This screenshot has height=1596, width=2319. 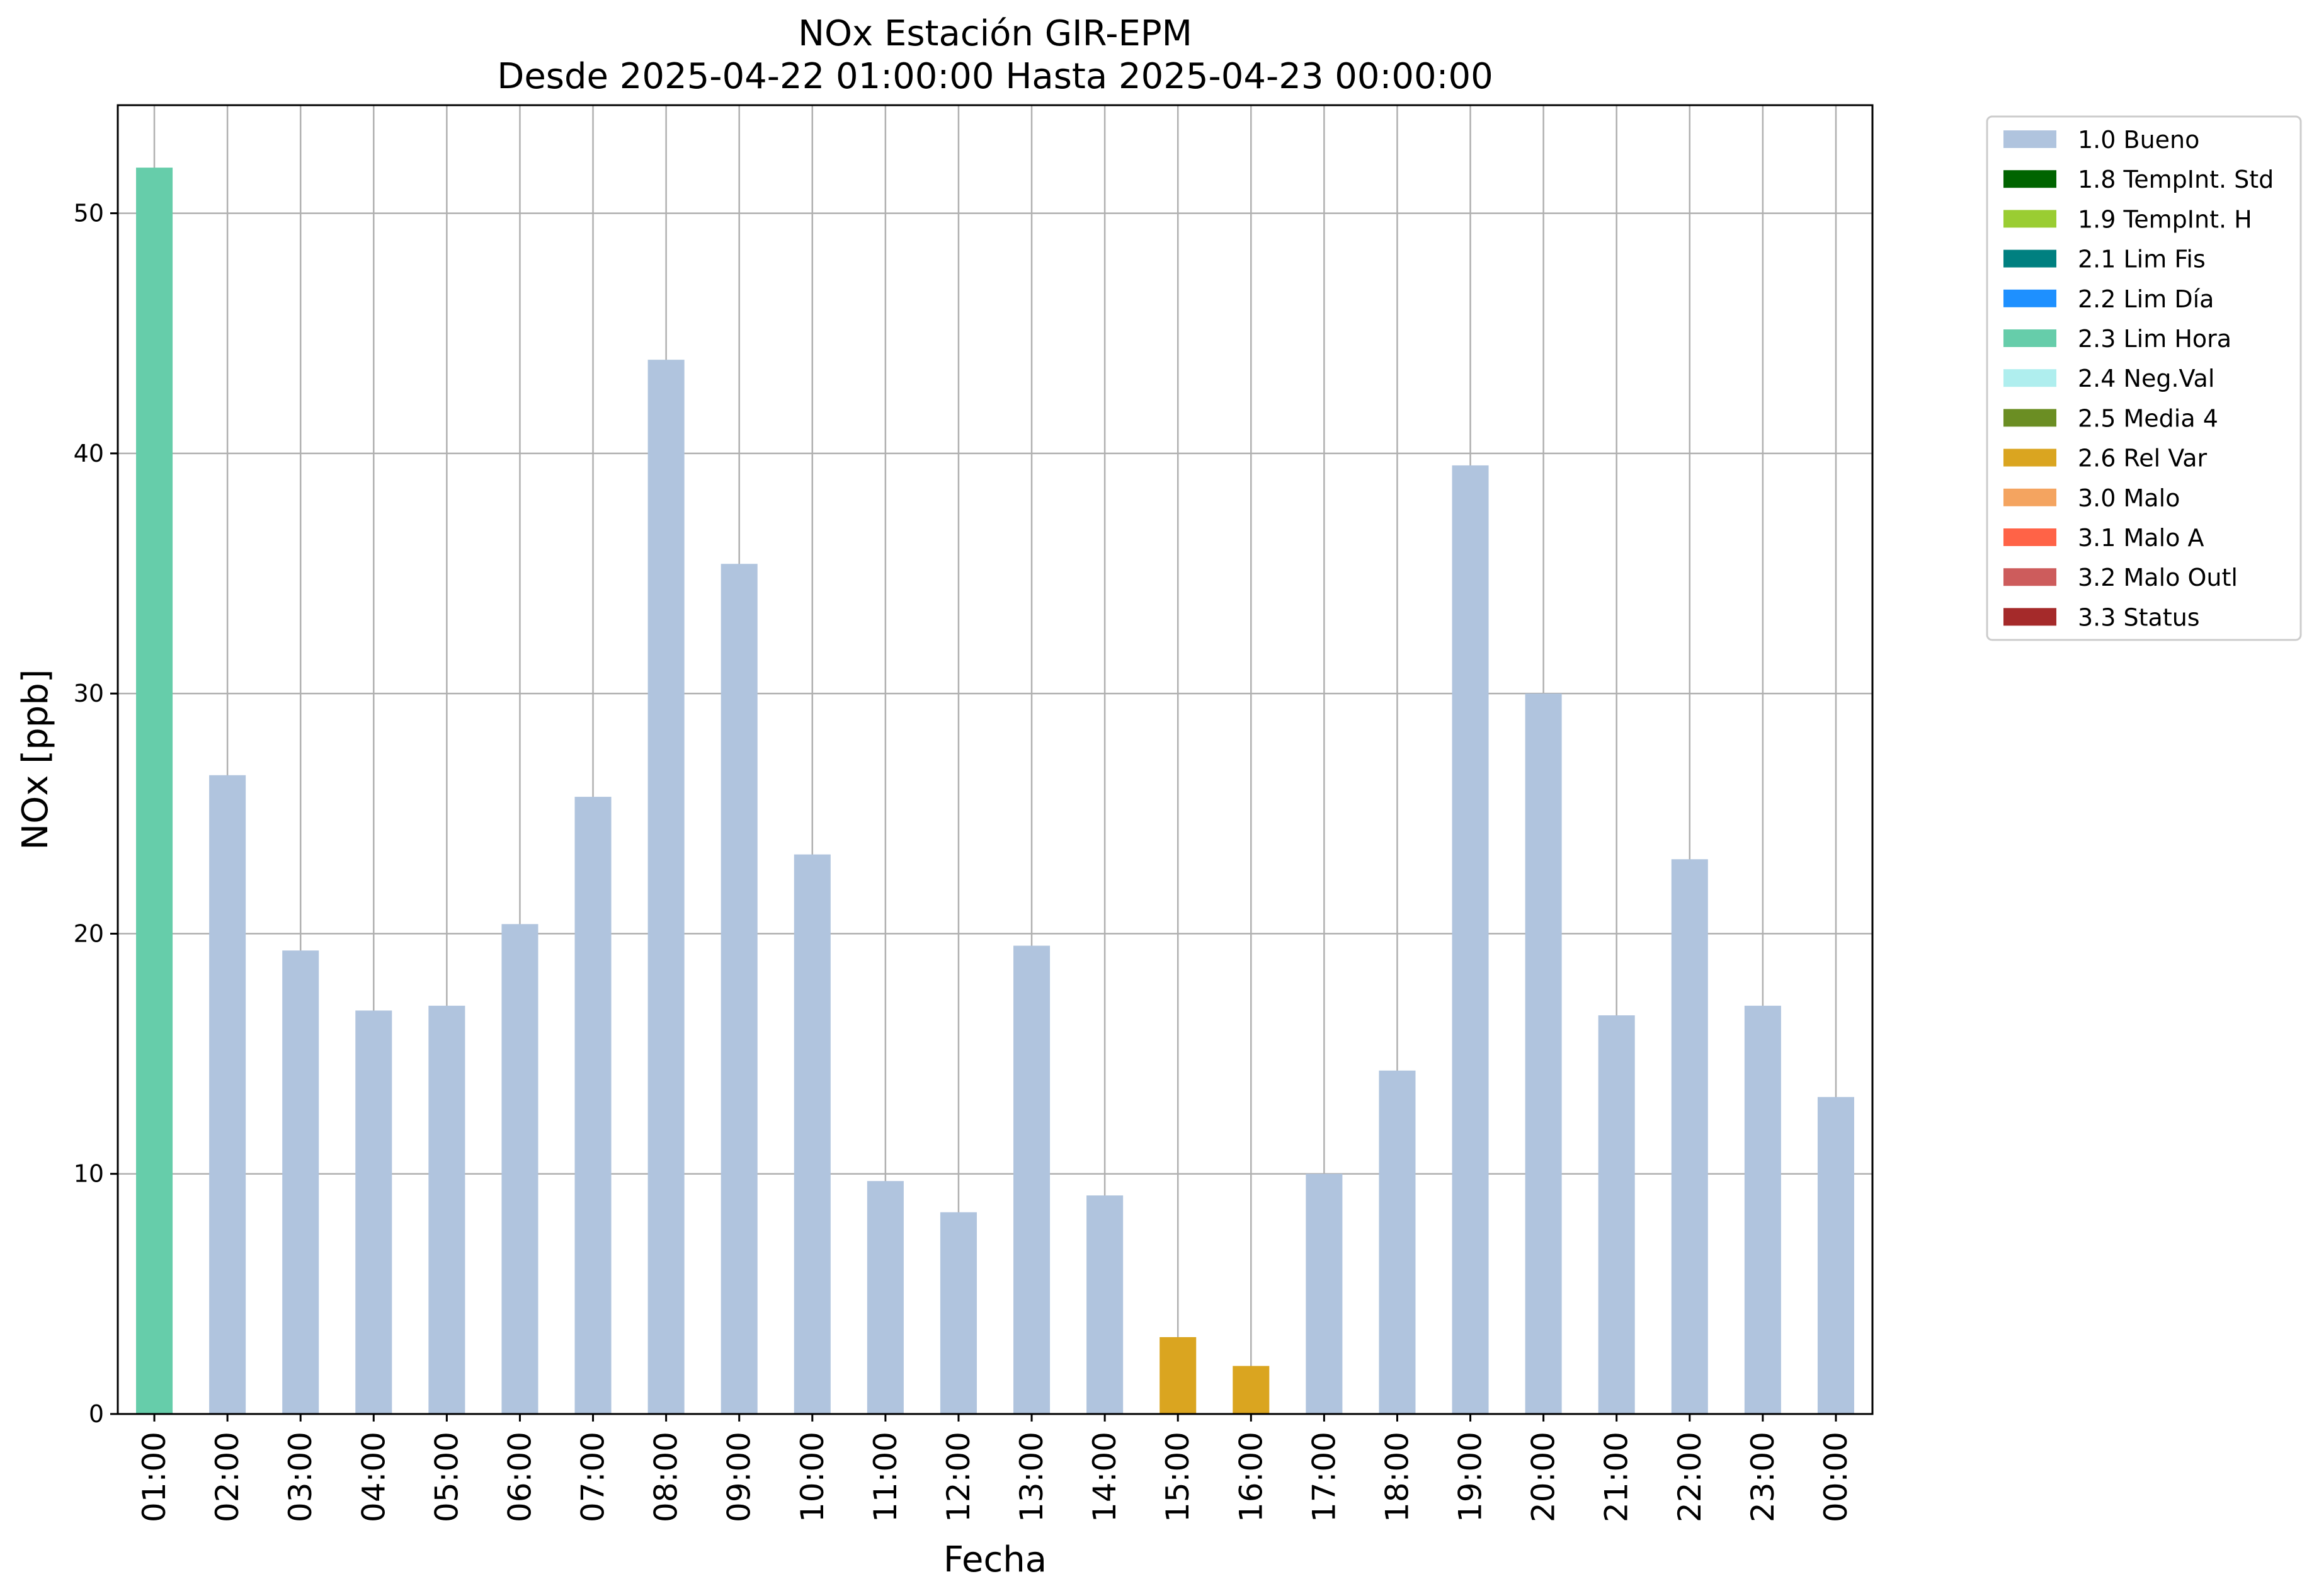 I want to click on y-axis-ticks: 0 10 20 30 40 50, so click(x=96, y=814).